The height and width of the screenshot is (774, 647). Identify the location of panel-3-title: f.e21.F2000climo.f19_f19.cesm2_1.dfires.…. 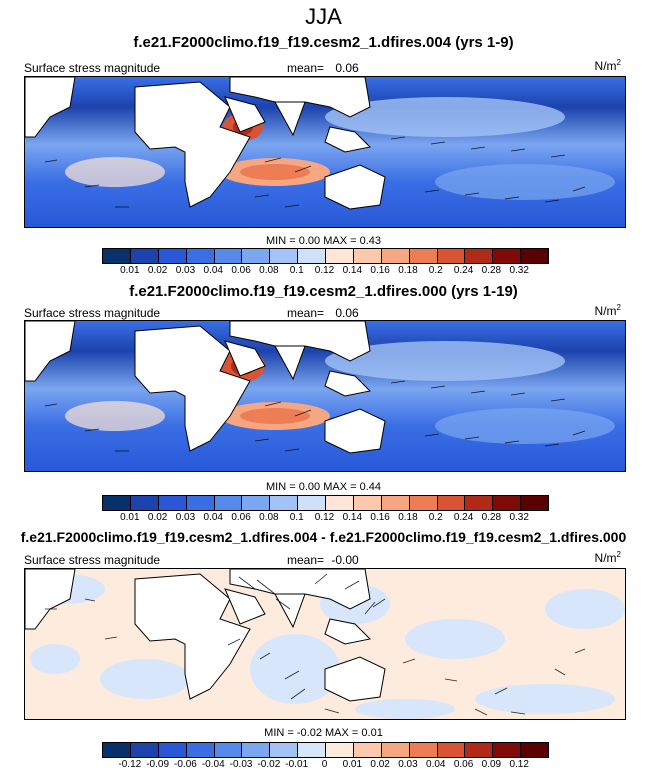
(323, 537).